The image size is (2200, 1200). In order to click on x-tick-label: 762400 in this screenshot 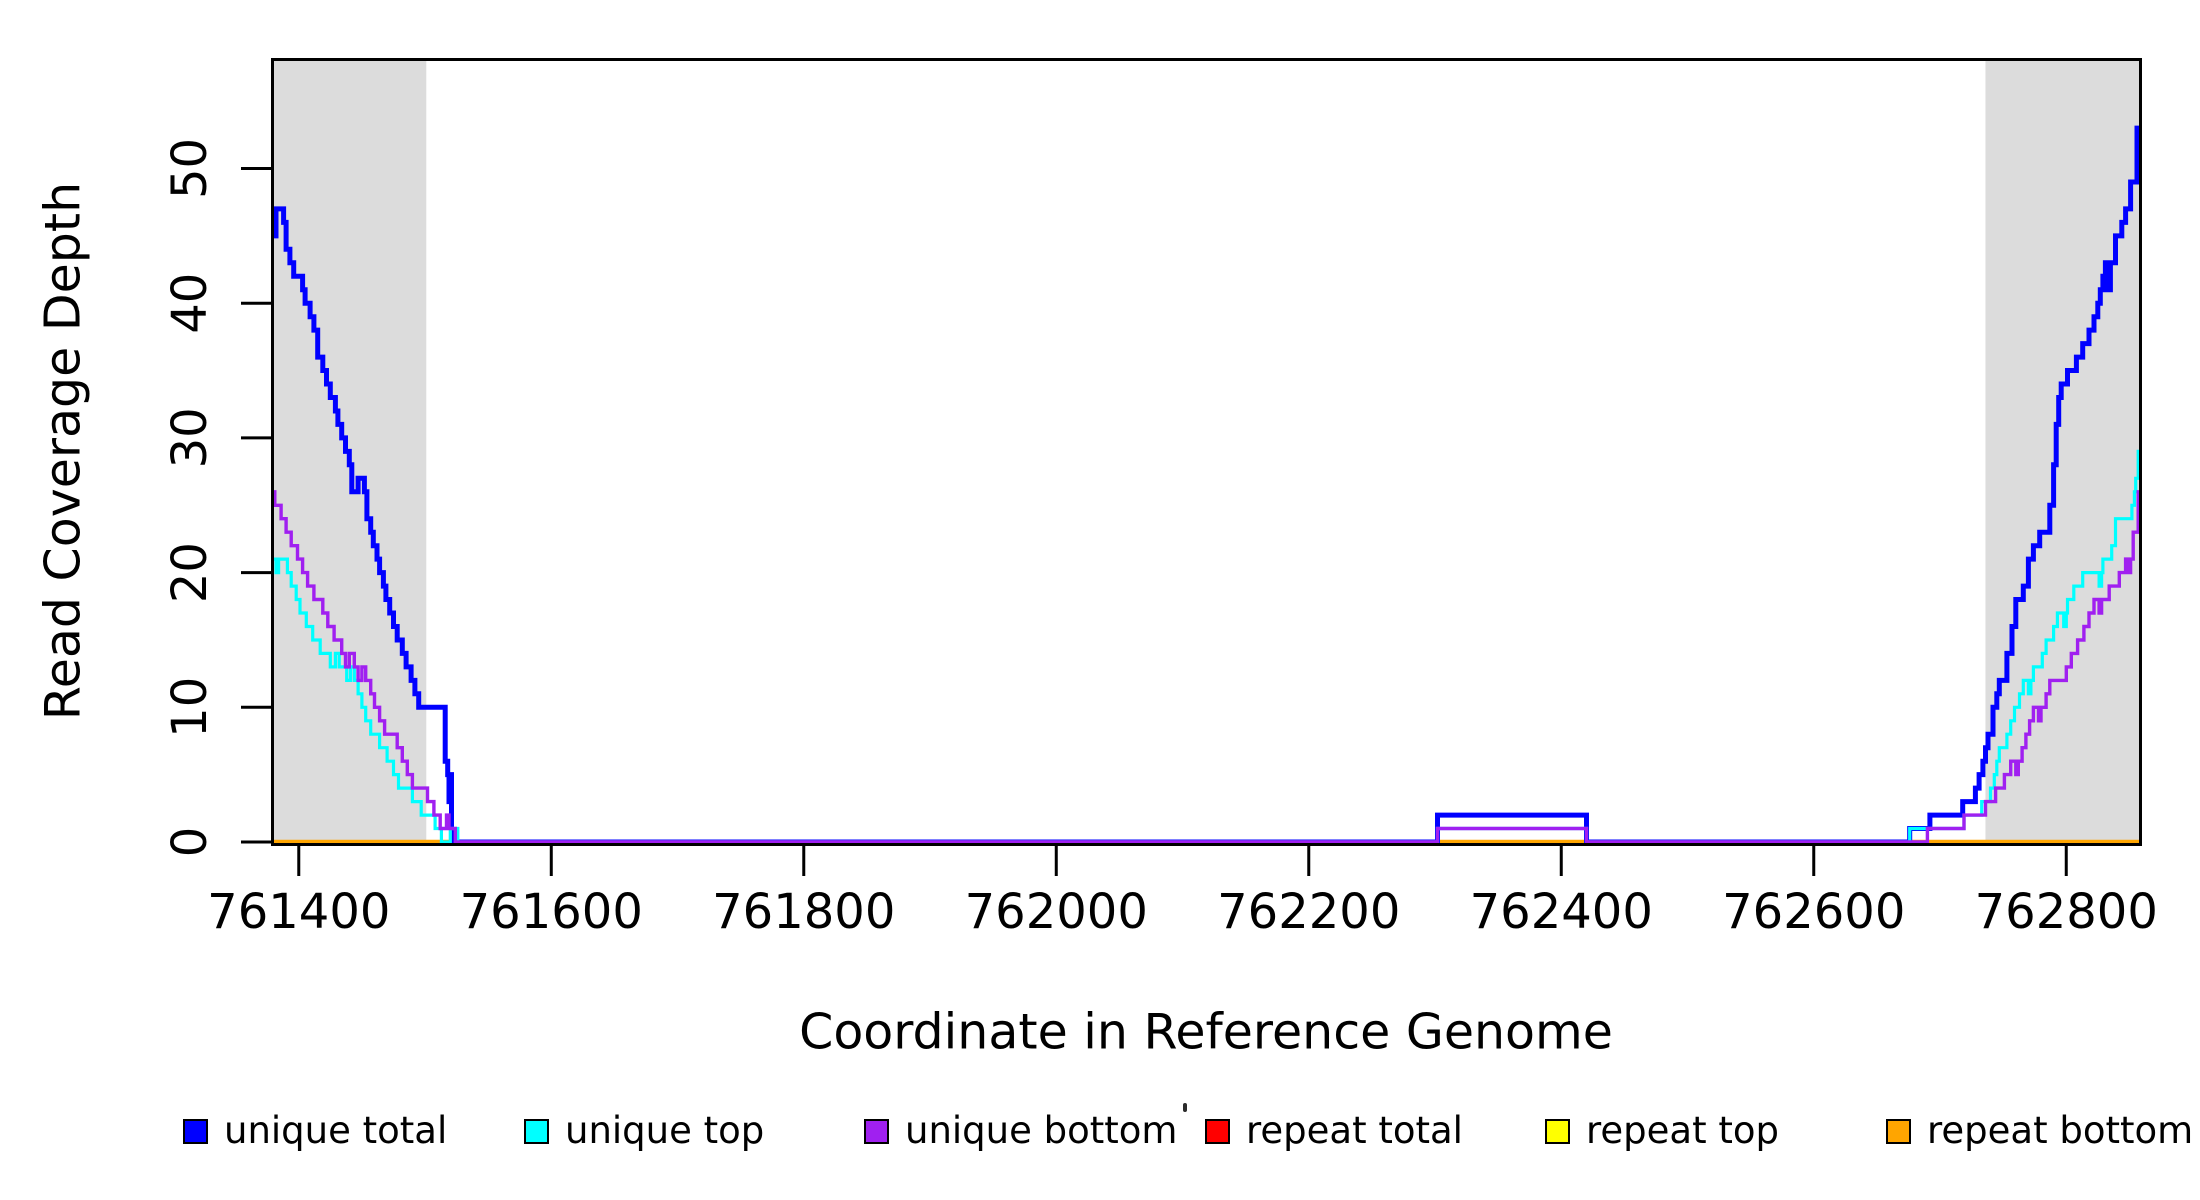, I will do `click(1561, 912)`.